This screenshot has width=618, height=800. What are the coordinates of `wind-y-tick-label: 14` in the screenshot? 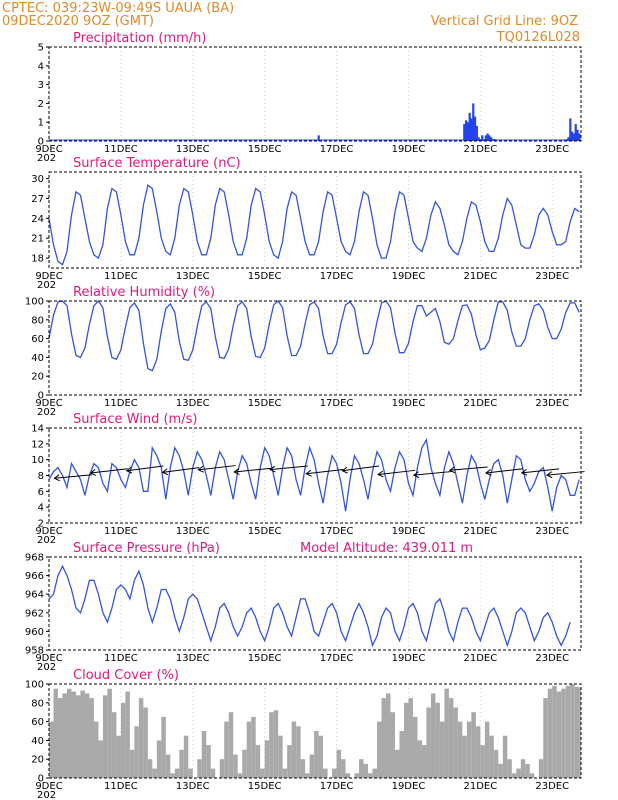 It's located at (37, 429).